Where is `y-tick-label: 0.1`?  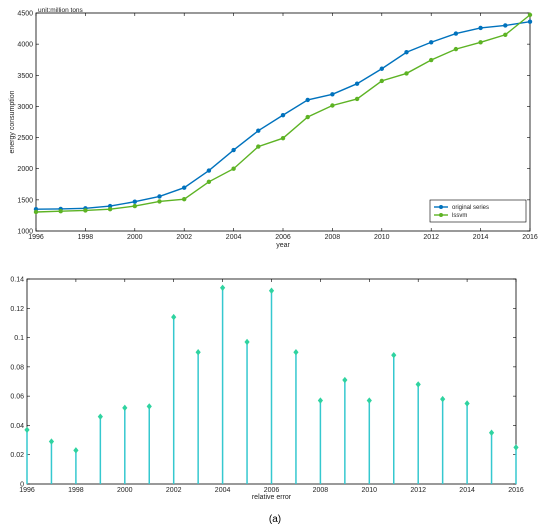 y-tick-label: 0.1 is located at coordinates (19, 338).